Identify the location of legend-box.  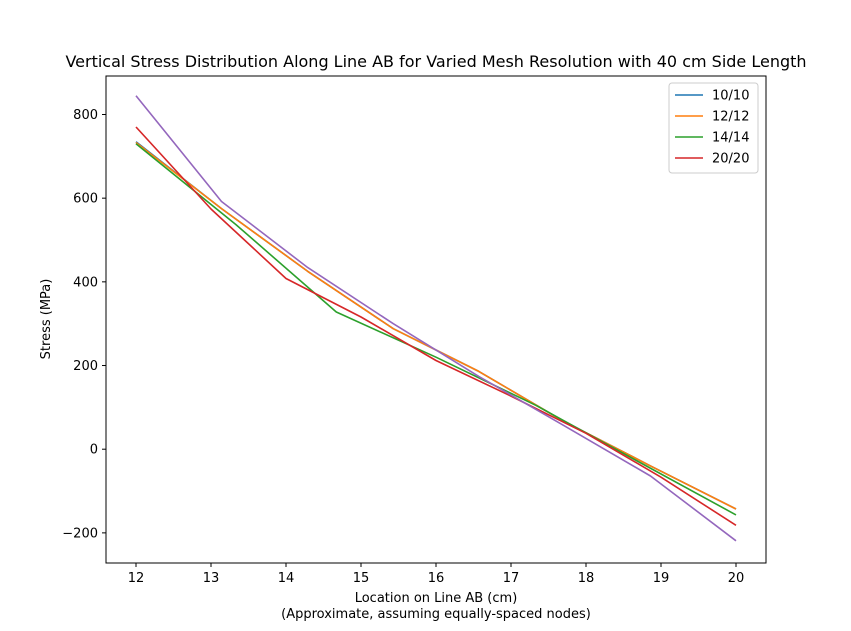
(713, 128).